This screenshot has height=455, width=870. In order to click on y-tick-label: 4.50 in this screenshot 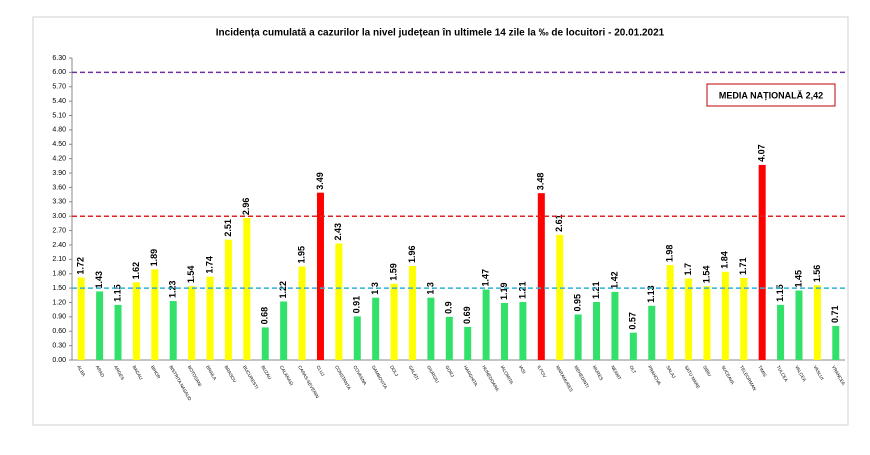, I will do `click(59, 144)`.